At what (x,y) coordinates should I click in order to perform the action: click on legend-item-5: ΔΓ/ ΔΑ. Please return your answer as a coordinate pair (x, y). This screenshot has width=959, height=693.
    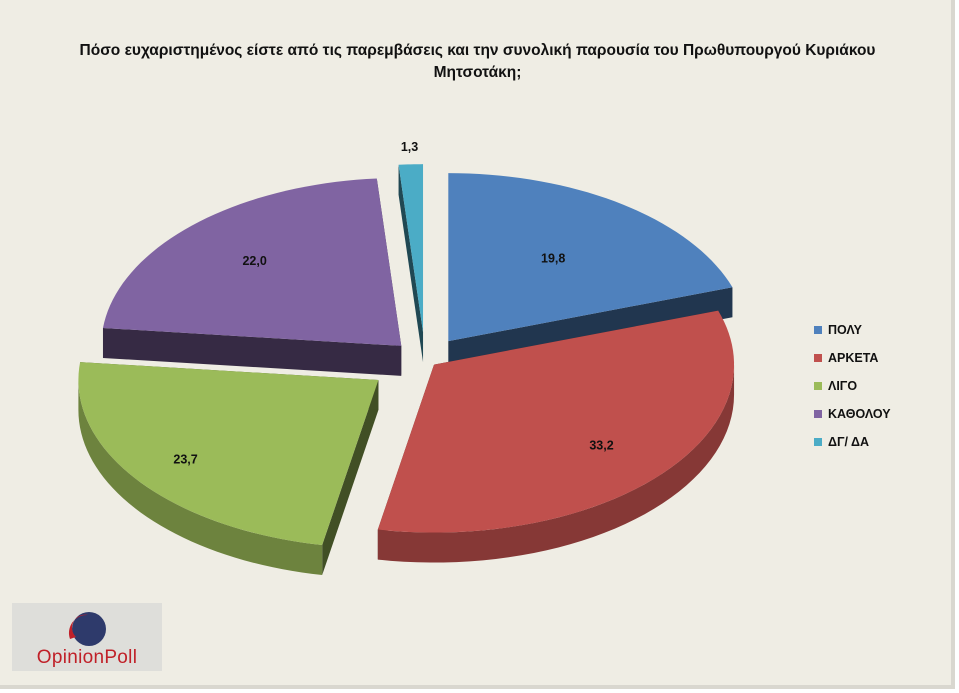
    Looking at the image, I should click on (852, 442).